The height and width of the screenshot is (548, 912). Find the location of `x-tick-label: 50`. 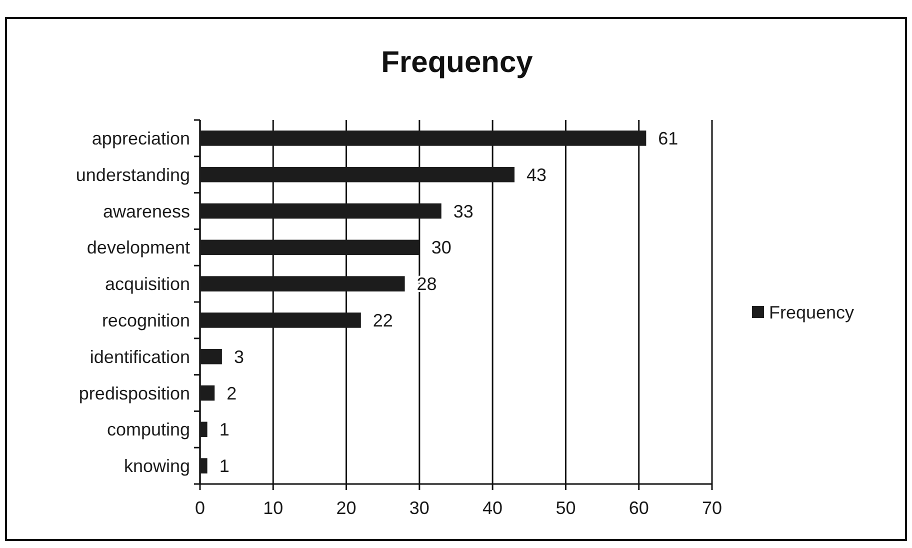

x-tick-label: 50 is located at coordinates (566, 508).